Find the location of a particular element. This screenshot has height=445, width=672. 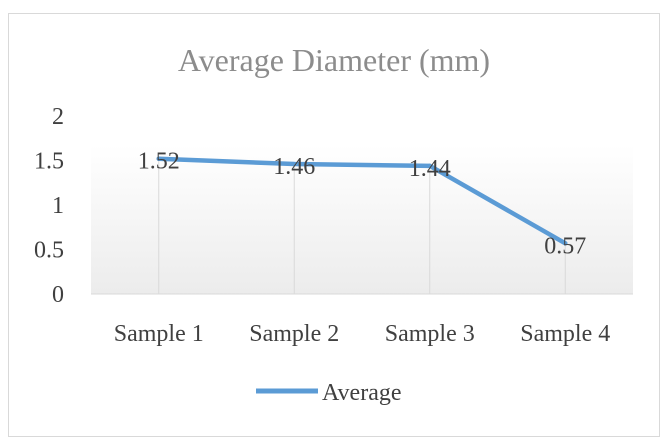

y-tick-label: 0 is located at coordinates (58, 295).